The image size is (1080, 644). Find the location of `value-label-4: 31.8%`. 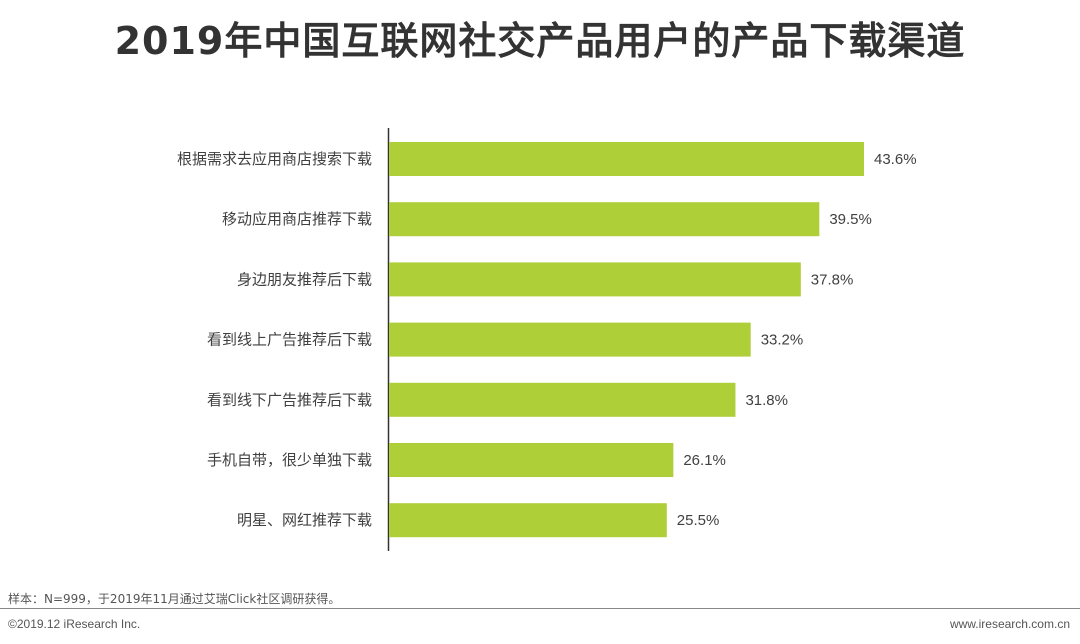

value-label-4: 31.8% is located at coordinates (766, 400).